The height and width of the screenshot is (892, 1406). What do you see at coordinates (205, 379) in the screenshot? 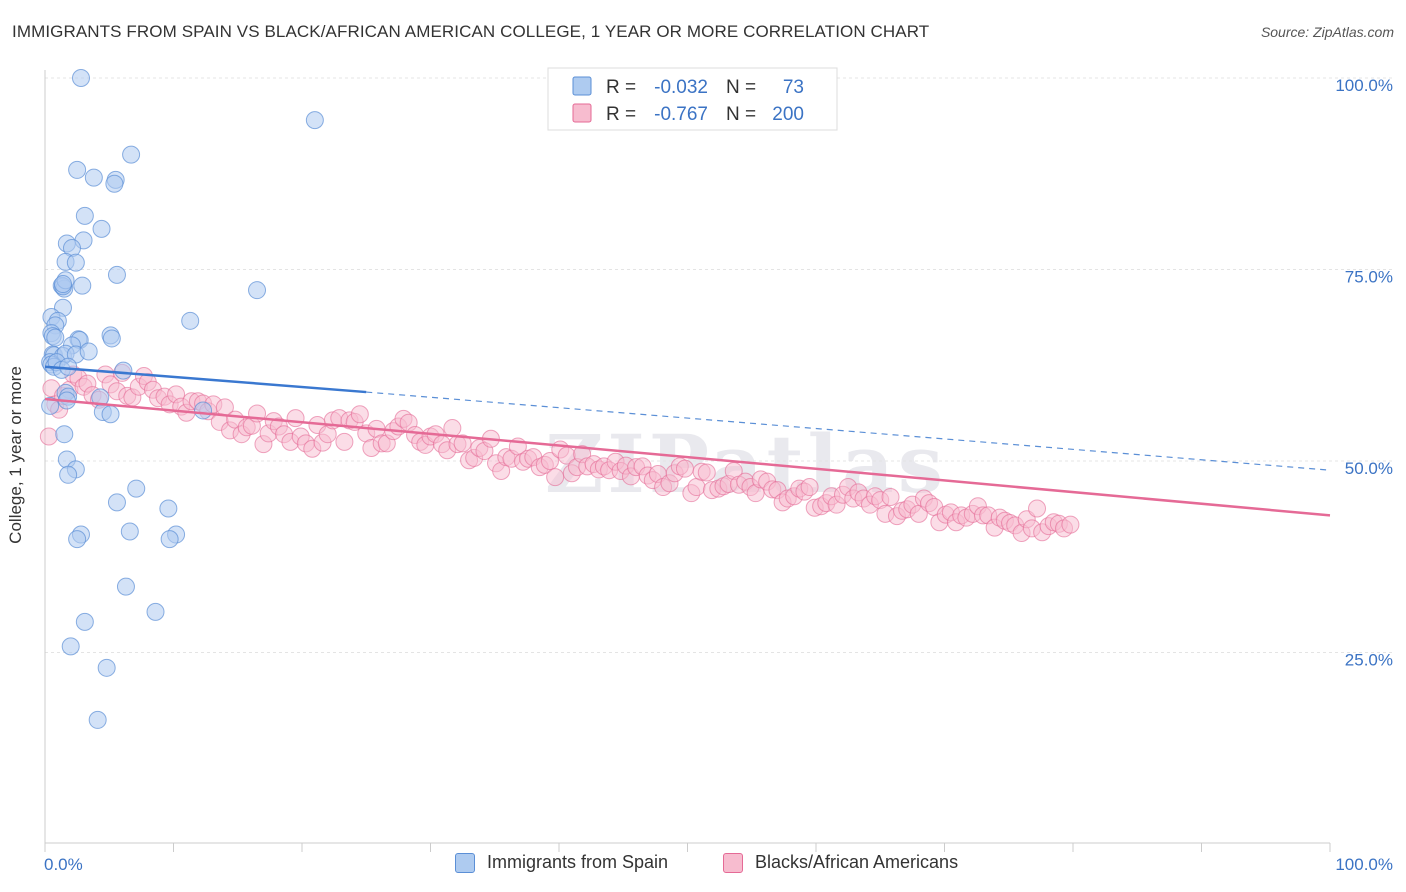
I see `blue-trend-line` at bounding box center [205, 379].